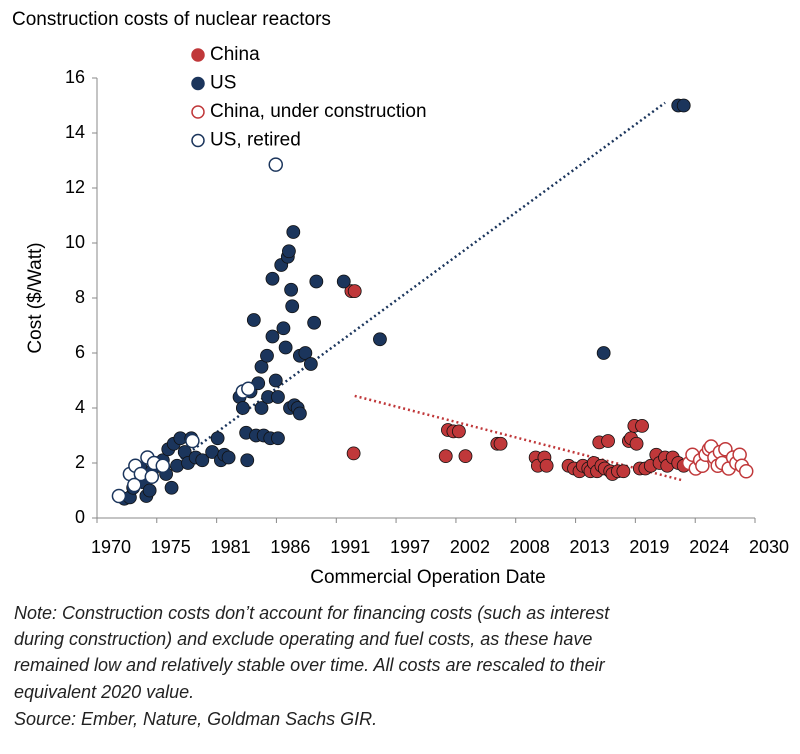 Image resolution: width=800 pixels, height=754 pixels. I want to click on y-tick-label: 4, so click(80, 407).